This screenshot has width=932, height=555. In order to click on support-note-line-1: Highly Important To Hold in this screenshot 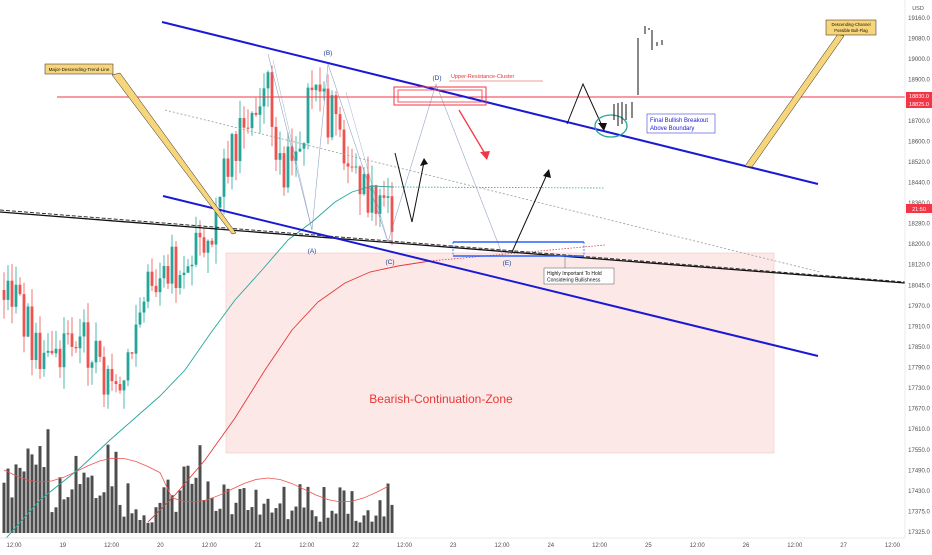, I will do `click(574, 274)`.